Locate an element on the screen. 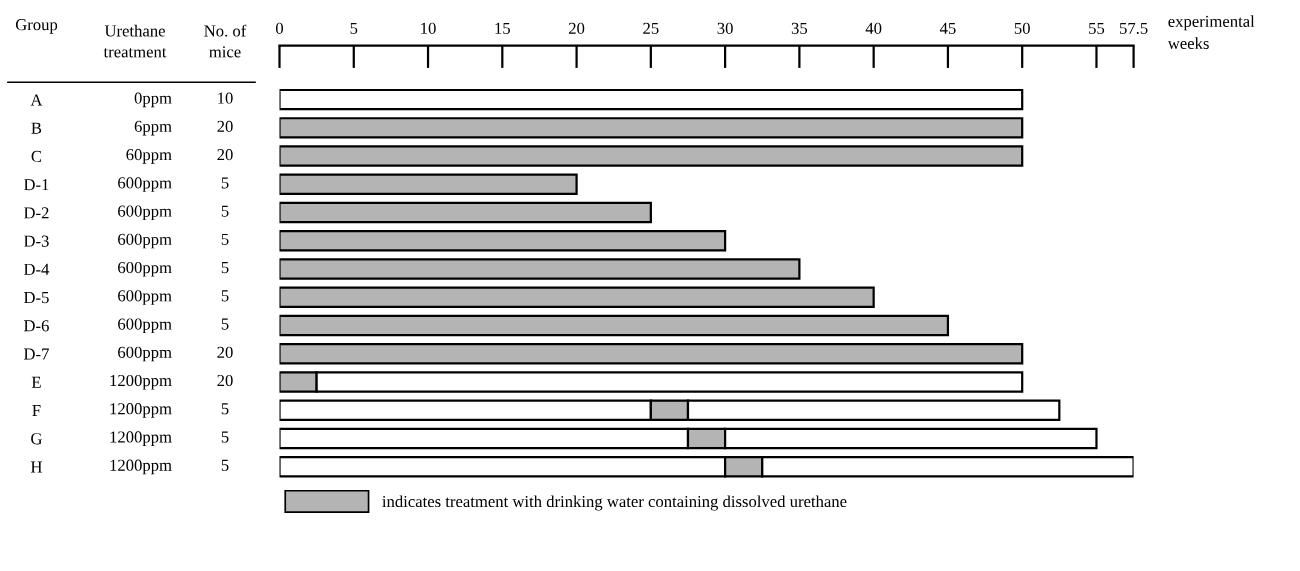 This screenshot has width=1300, height=571. x2-tick-label: 35 is located at coordinates (799, 28).